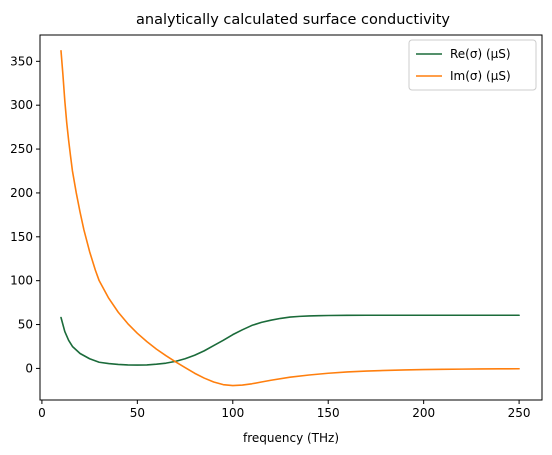 This screenshot has height=455, width=552. Describe the element at coordinates (232, 413) in the screenshot. I see `x-tick-label: 100` at that location.